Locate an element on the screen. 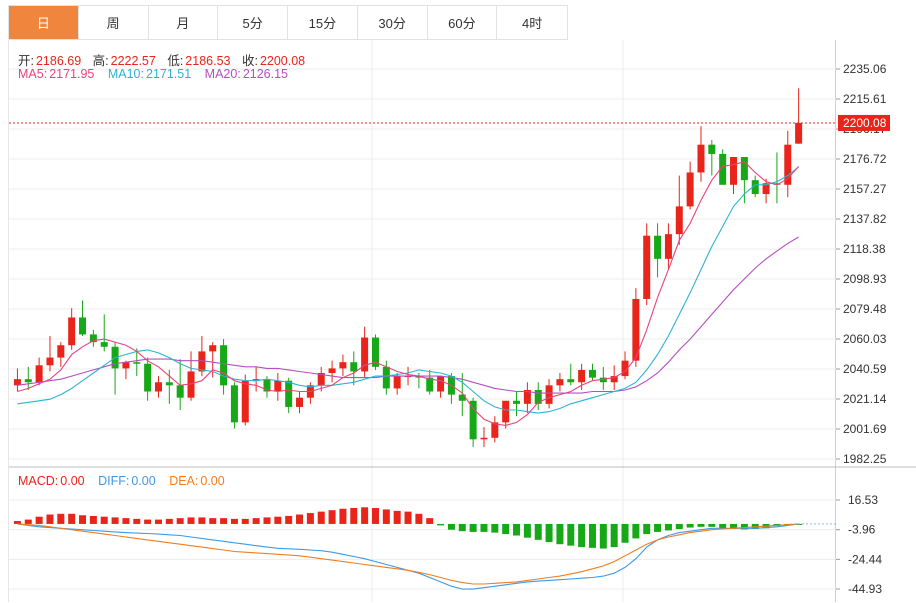 The width and height of the screenshot is (916, 603). tab-day: 日 is located at coordinates (44, 22).